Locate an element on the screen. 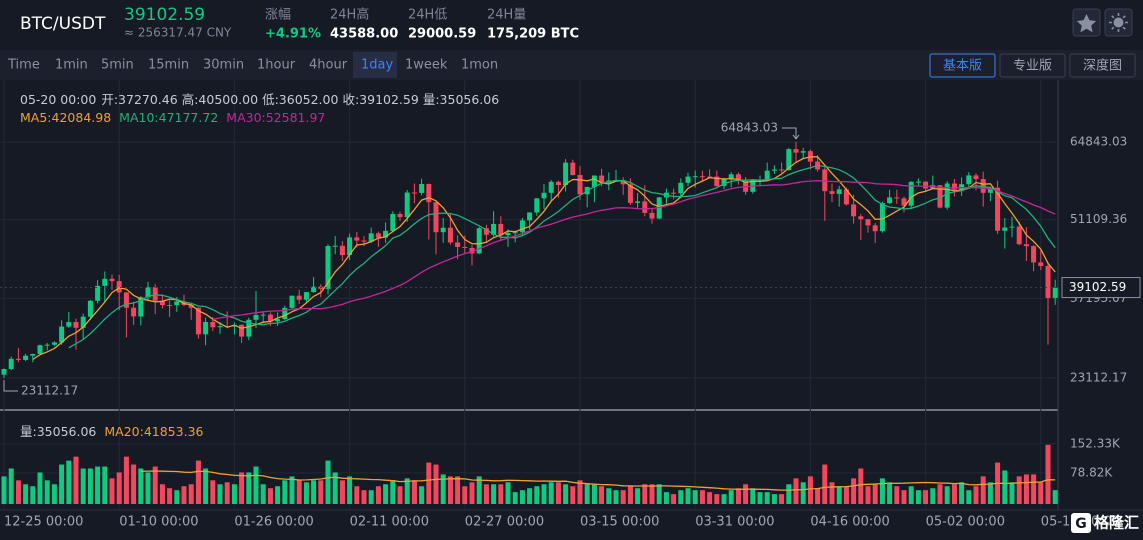 The height and width of the screenshot is (540, 1143). interval-button: 1mon is located at coordinates (479, 65).